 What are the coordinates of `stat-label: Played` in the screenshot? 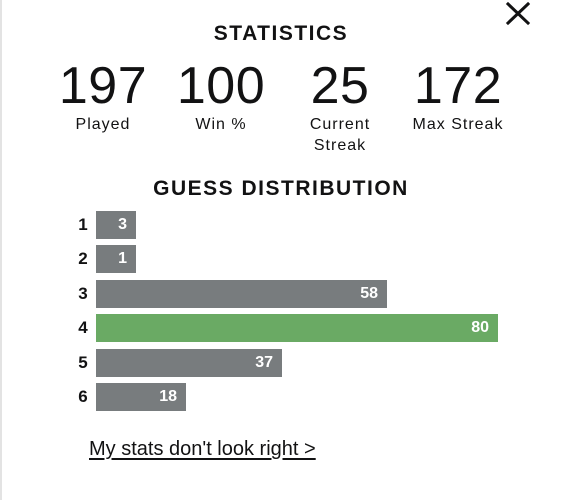 It's located at (103, 124).